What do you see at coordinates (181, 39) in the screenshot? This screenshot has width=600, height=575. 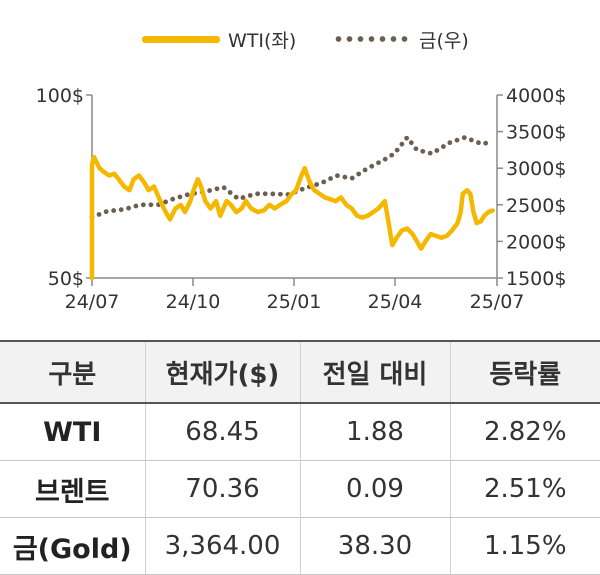 I see `legend-swatch-wti` at bounding box center [181, 39].